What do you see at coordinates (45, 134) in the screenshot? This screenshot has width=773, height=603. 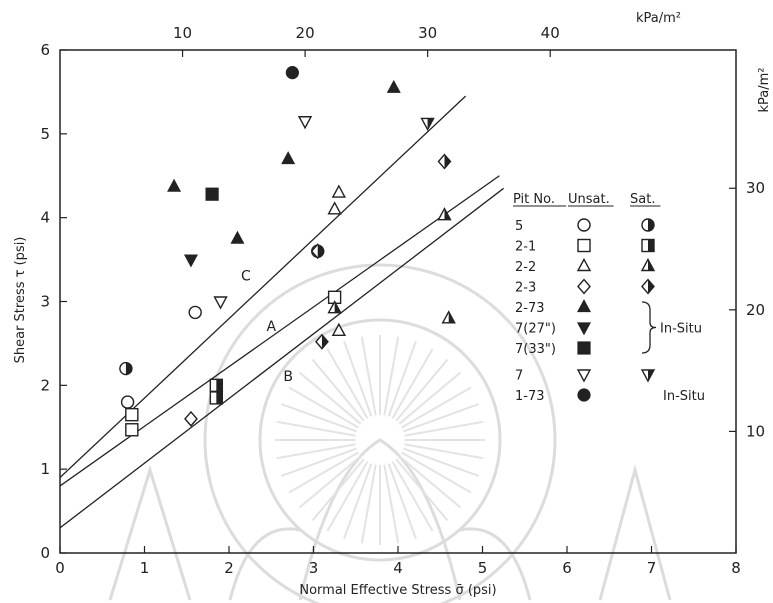 I see `y-tick-label: 5` at bounding box center [45, 134].